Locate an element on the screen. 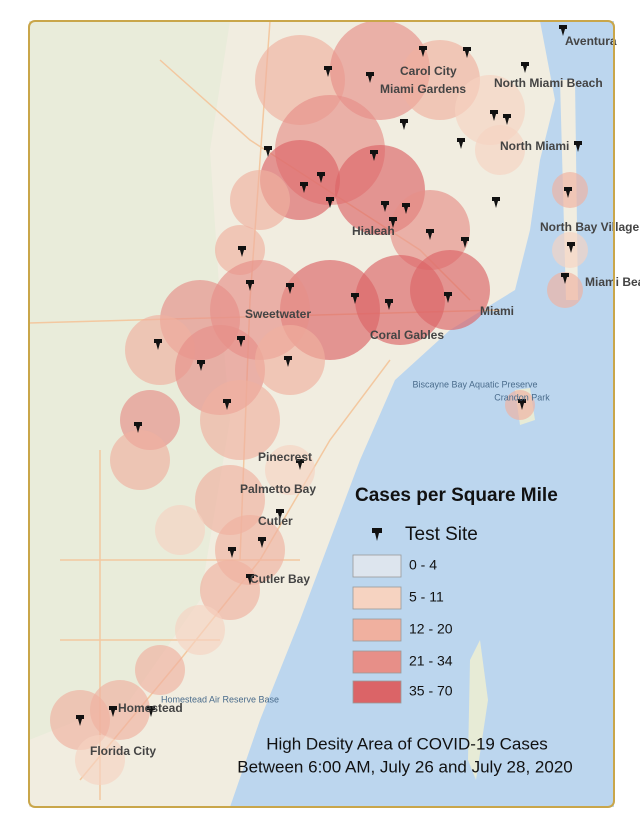 The height and width of the screenshot is (833, 640). legend-label: 5 - 11 is located at coordinates (426, 597).